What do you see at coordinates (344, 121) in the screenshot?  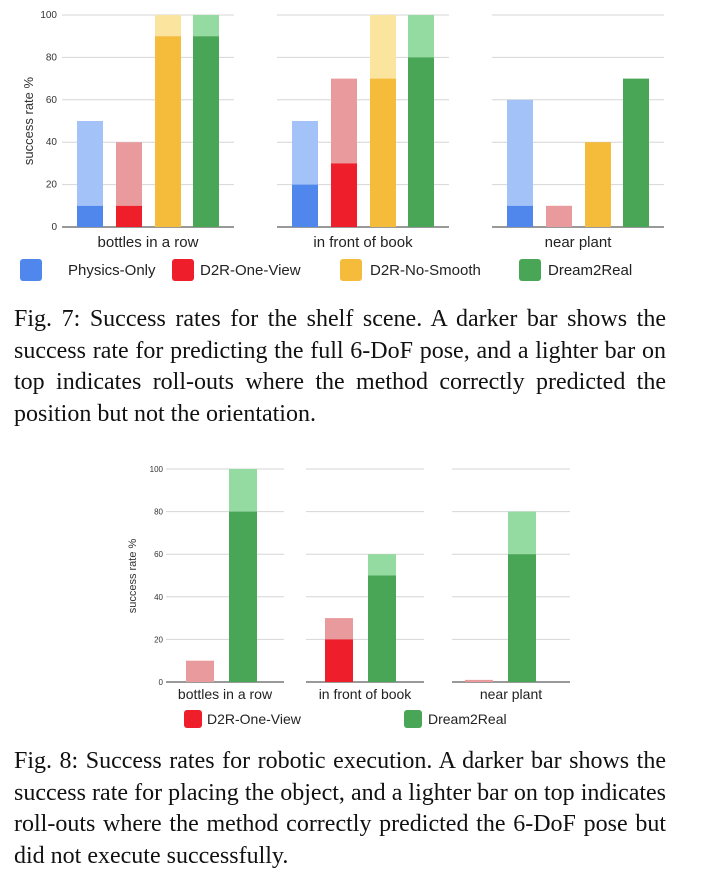 I see `bar-d2r-one-view-in-front-of-book-position-only` at bounding box center [344, 121].